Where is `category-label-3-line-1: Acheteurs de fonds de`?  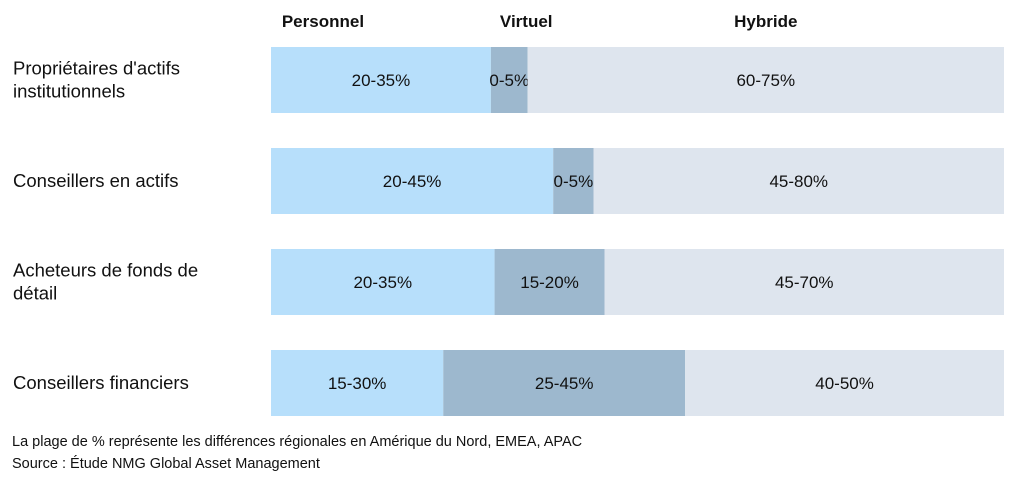
category-label-3-line-1: Acheteurs de fonds de is located at coordinates (105, 270).